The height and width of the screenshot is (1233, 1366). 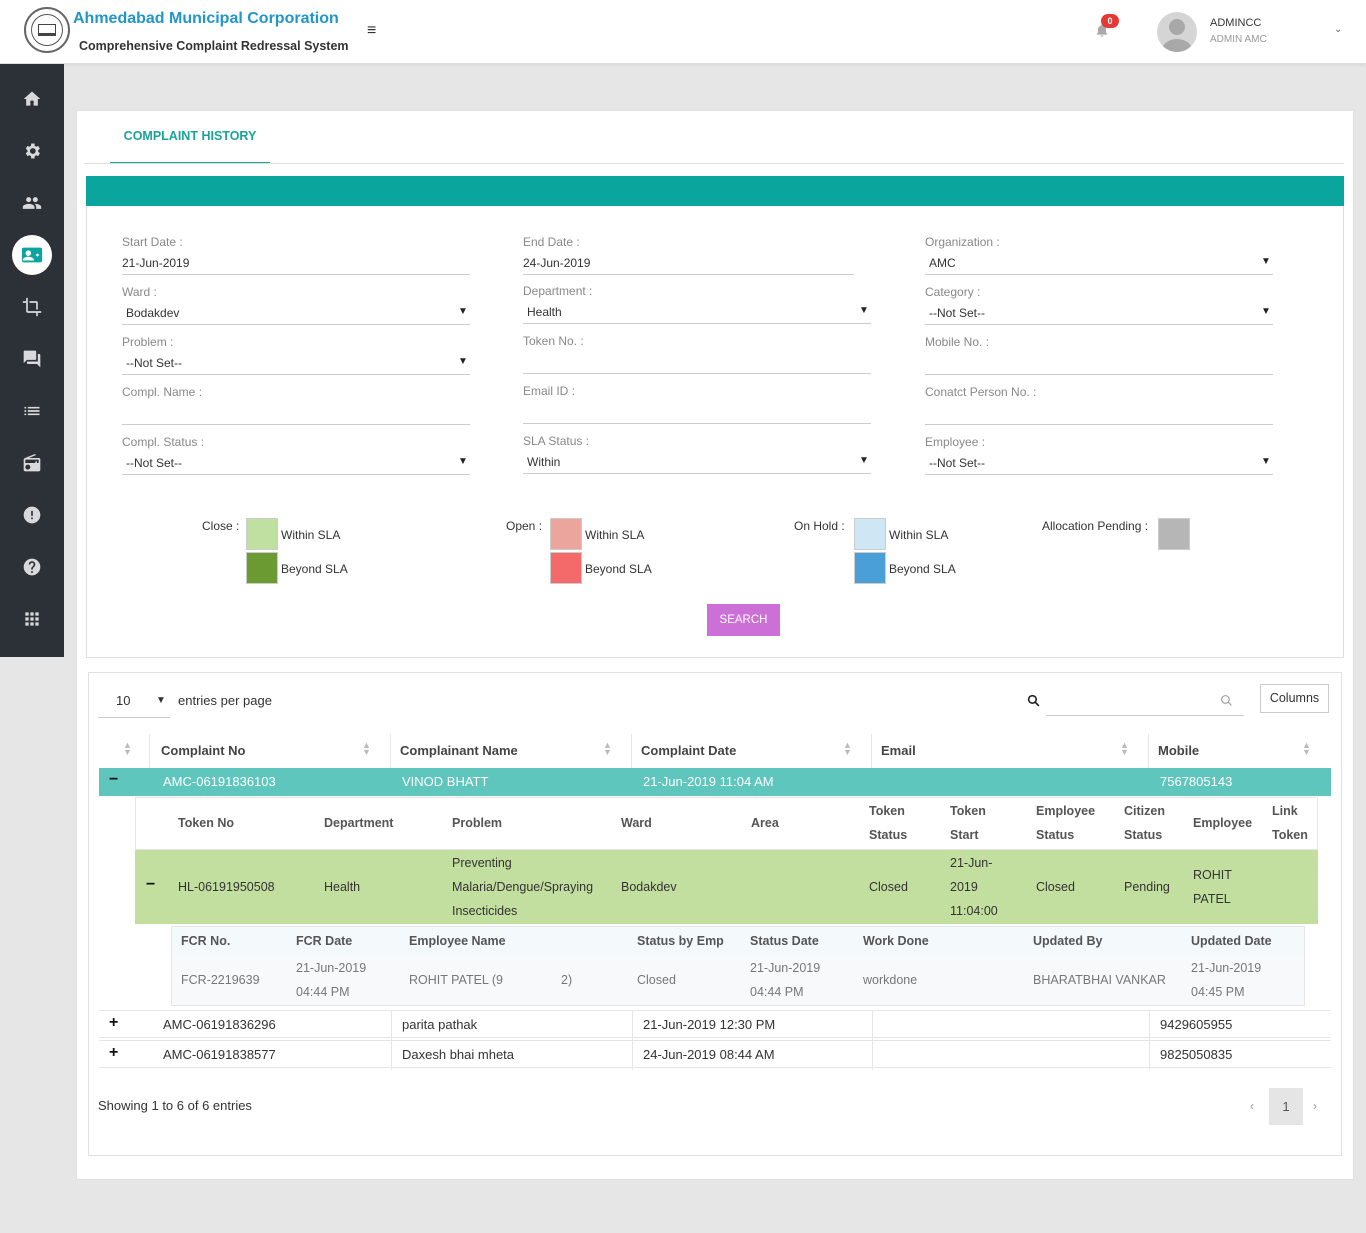 I want to click on start-date-input: 21-Jun-2019, so click(x=156, y=263).